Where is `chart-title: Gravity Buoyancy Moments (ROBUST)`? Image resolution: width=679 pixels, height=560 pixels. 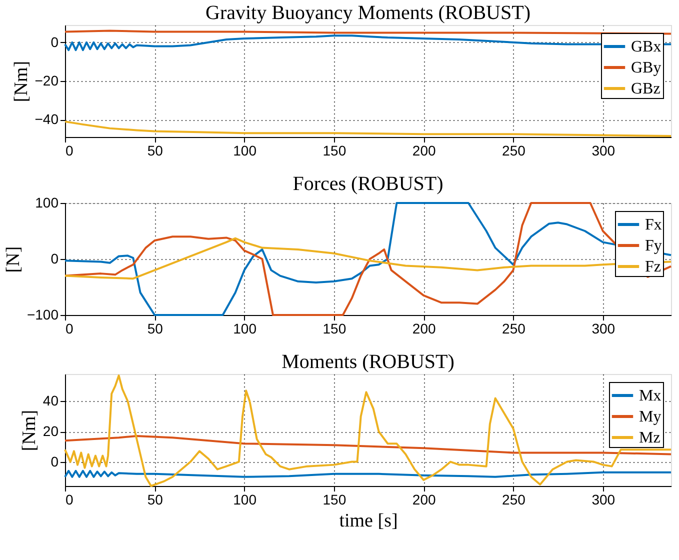
chart-title: Gravity Buoyancy Moments (ROBUST) is located at coordinates (368, 13).